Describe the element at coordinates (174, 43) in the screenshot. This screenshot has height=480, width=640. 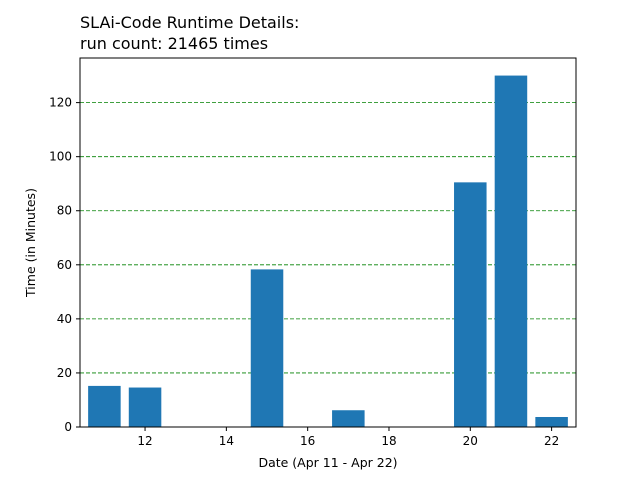
I see `chart-title-line-2: run count: 21465 times` at that location.